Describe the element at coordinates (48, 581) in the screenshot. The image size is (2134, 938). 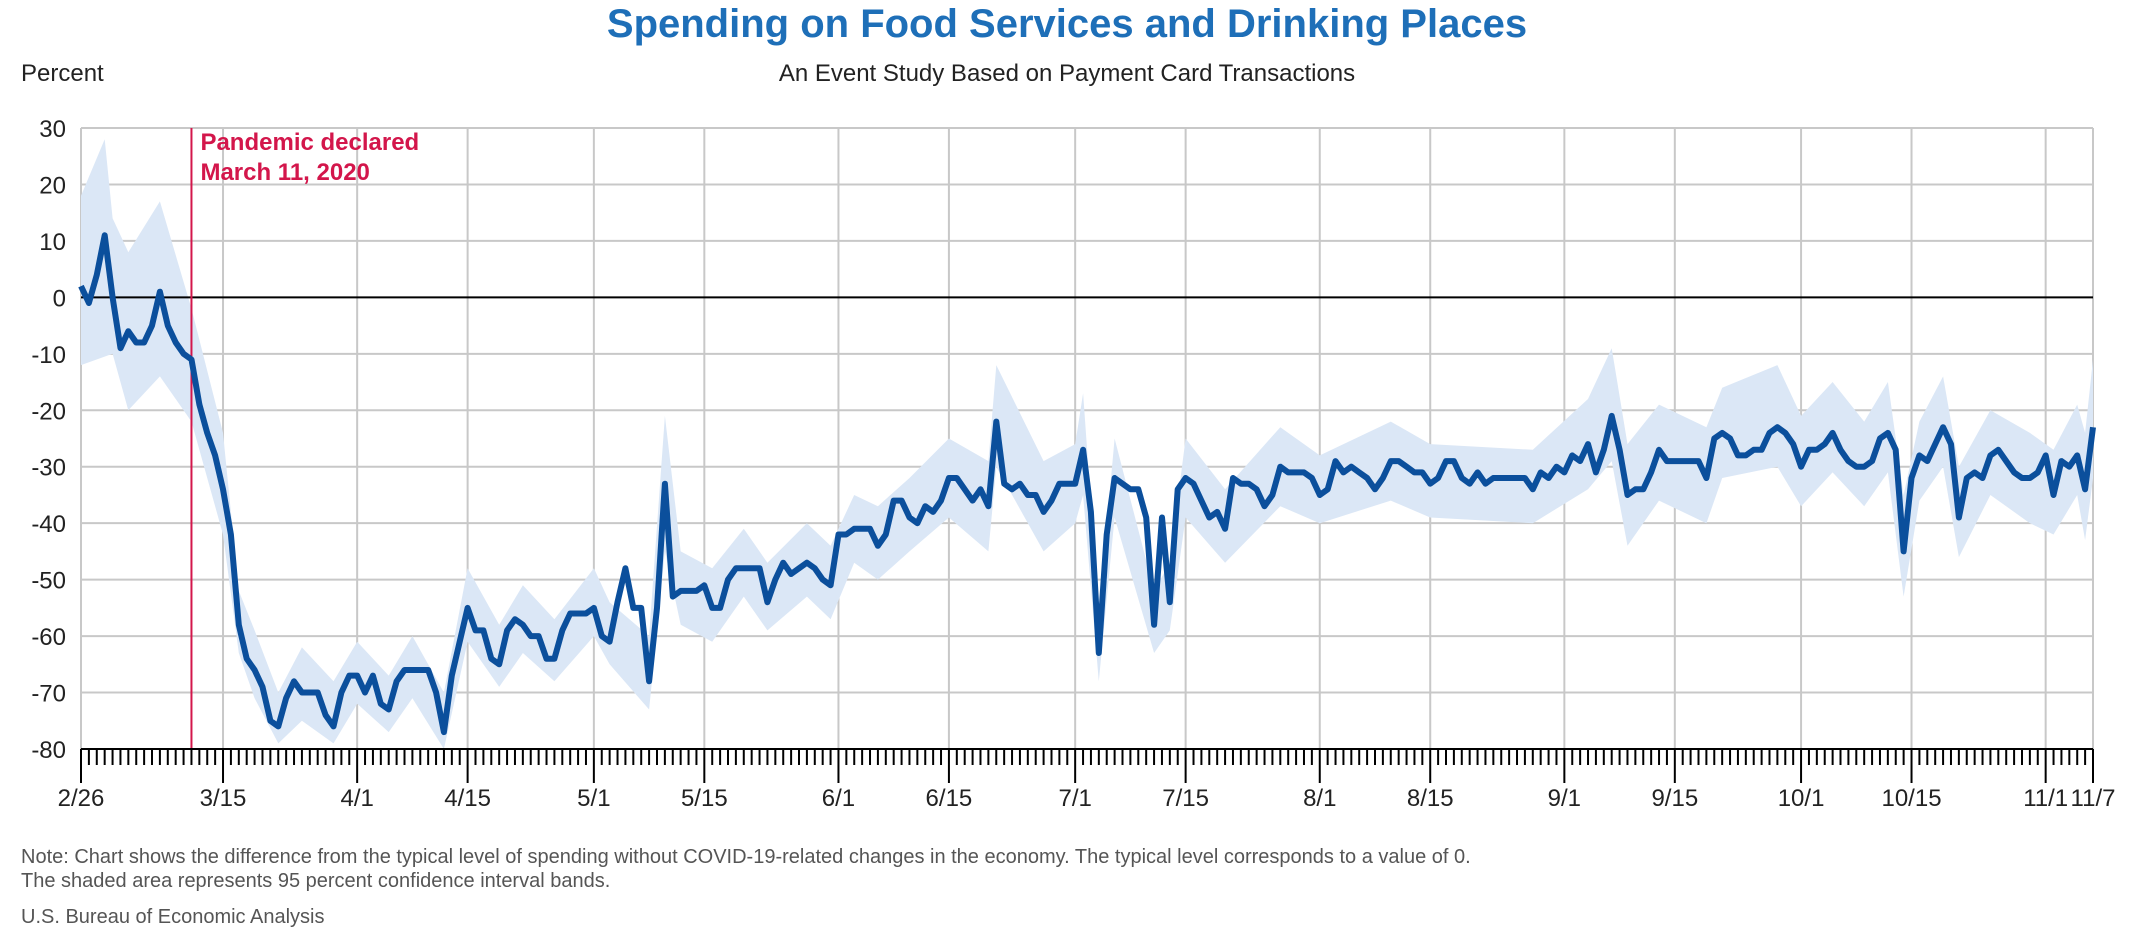
I see `y-tick-label: -50` at that location.